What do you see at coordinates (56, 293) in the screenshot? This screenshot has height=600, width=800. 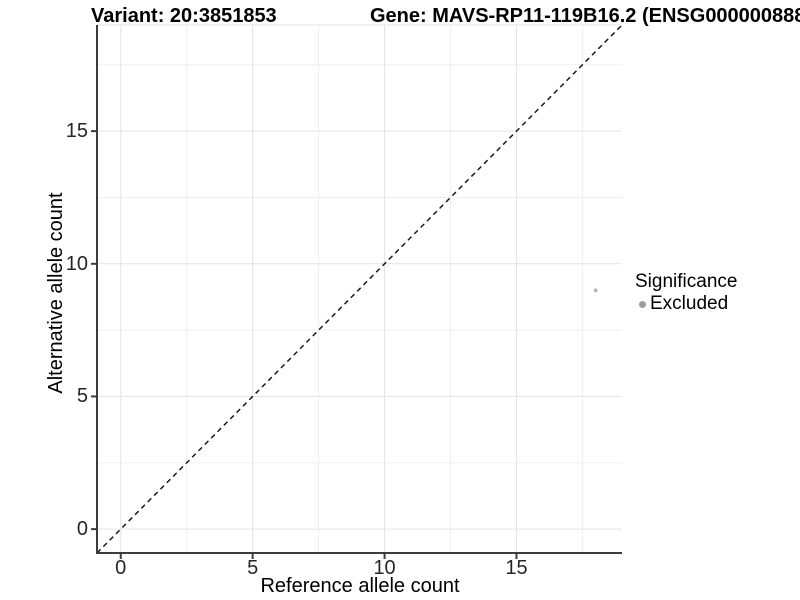 I see `y-axis-title: Alternative allele count` at bounding box center [56, 293].